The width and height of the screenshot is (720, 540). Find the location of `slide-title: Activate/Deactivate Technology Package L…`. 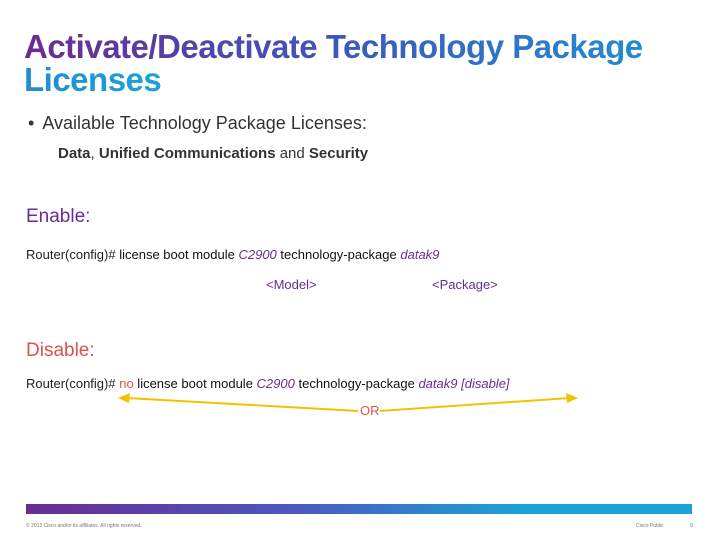

slide-title: Activate/Deactivate Technology Package L… is located at coordinates (333, 63).